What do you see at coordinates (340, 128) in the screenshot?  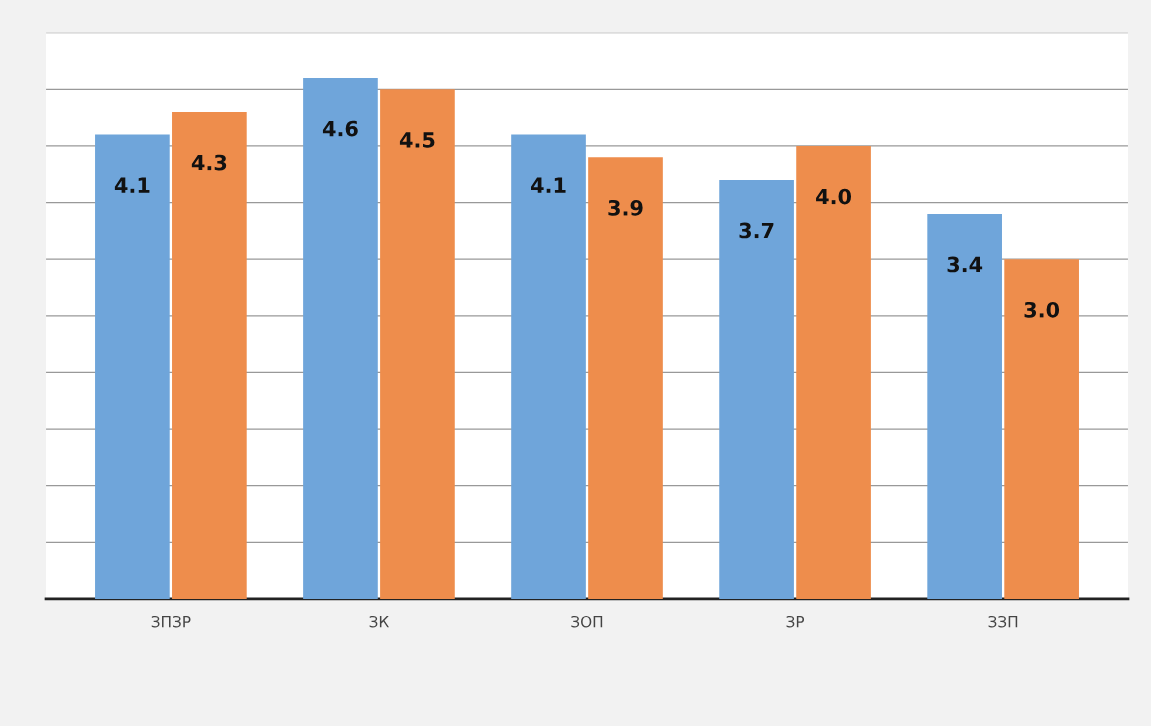 I see `data-label: 4.6` at bounding box center [340, 128].